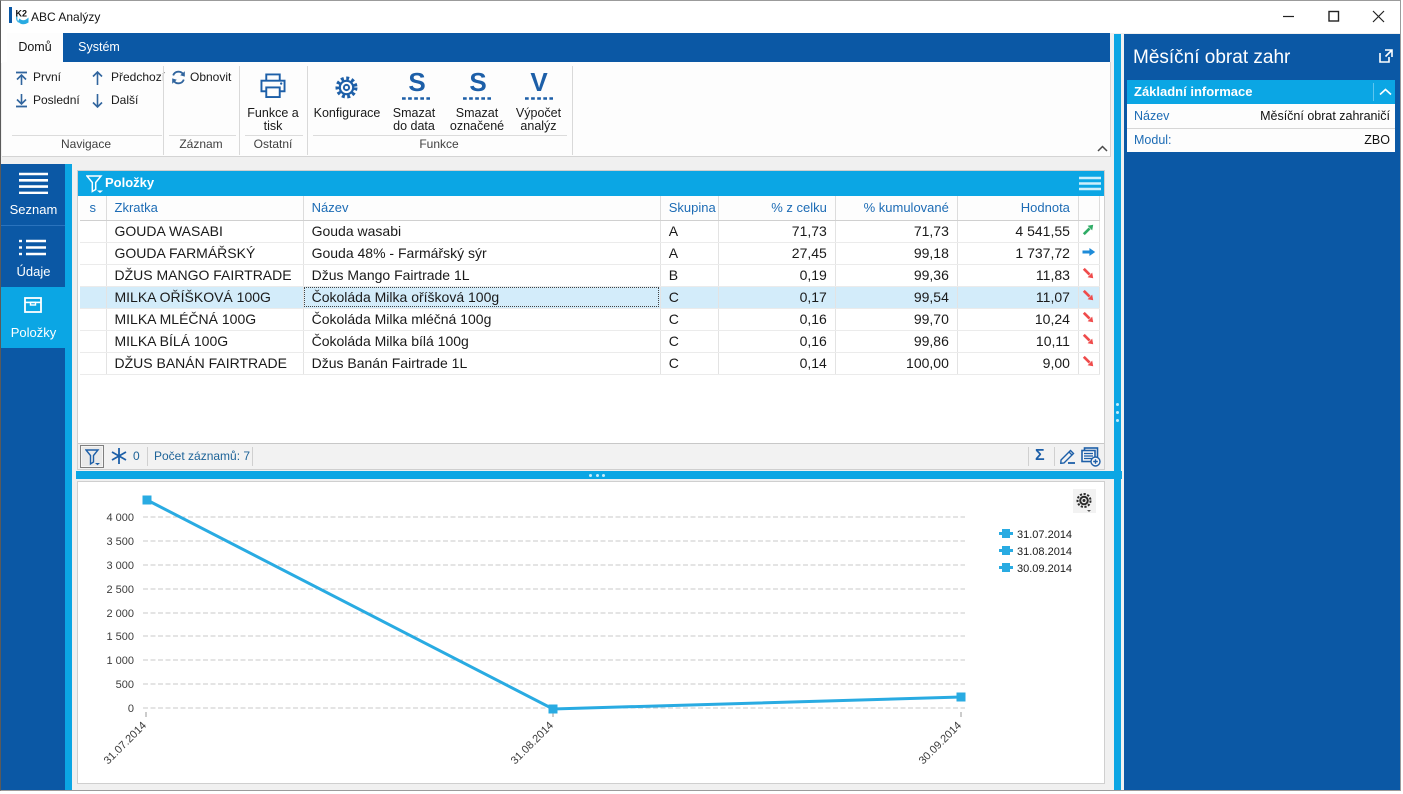 The height and width of the screenshot is (794, 1403). What do you see at coordinates (120, 661) in the screenshot?
I see `svg-text: 1 000` at bounding box center [120, 661].